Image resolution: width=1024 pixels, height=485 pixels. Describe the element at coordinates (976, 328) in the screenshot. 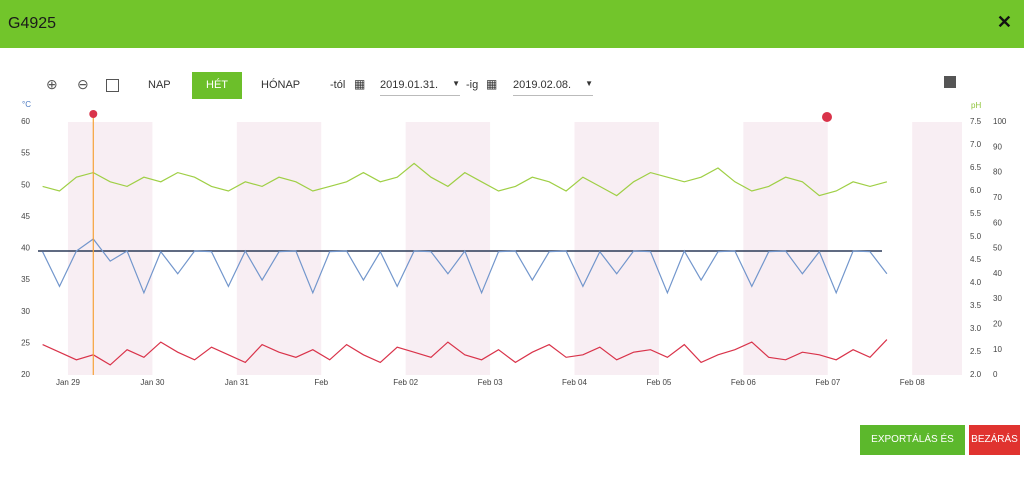

I see `y2-tick-label: 3.0` at that location.